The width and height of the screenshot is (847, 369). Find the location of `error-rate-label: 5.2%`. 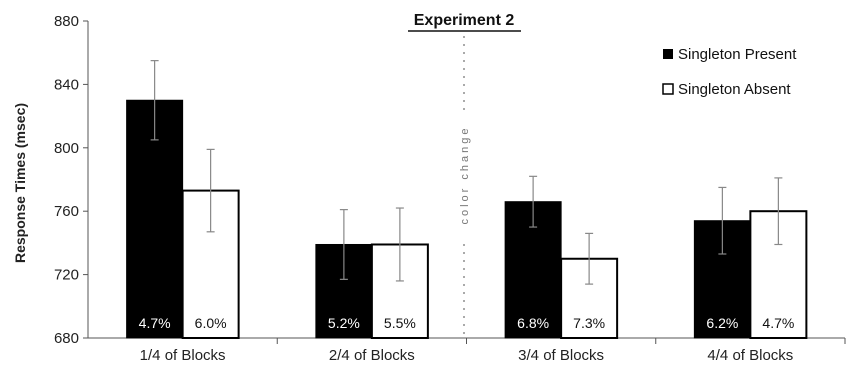

error-rate-label: 5.2% is located at coordinates (344, 323).